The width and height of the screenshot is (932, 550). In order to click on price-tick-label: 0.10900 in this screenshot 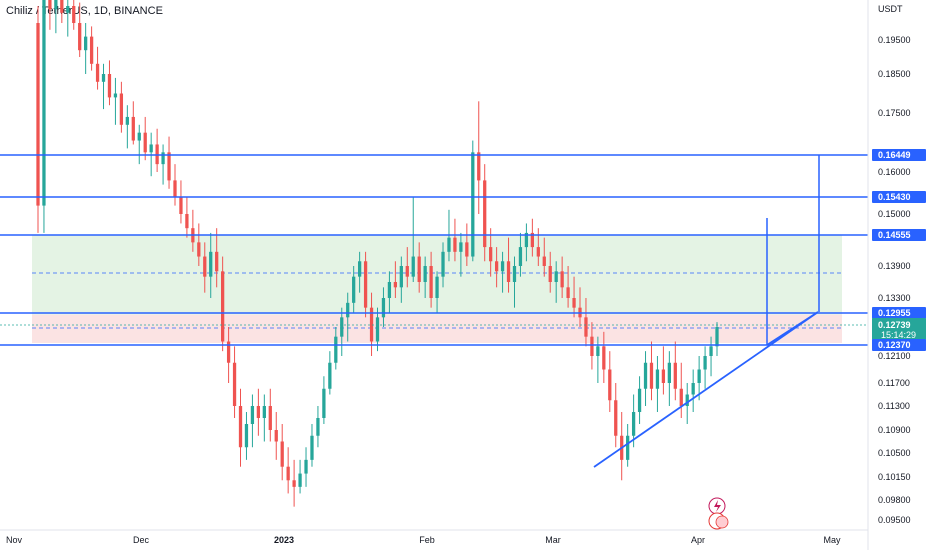, I will do `click(894, 430)`.